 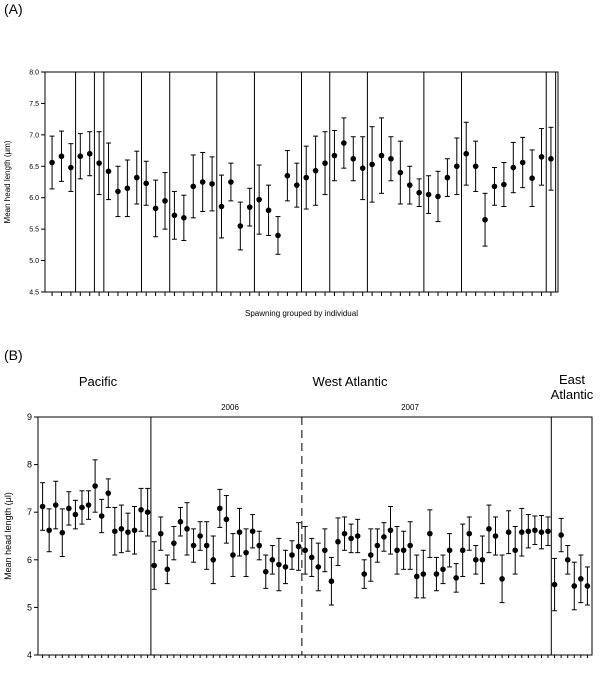 What do you see at coordinates (34, 104) in the screenshot?
I see `chart-a-y-tick-label: 7.5` at bounding box center [34, 104].